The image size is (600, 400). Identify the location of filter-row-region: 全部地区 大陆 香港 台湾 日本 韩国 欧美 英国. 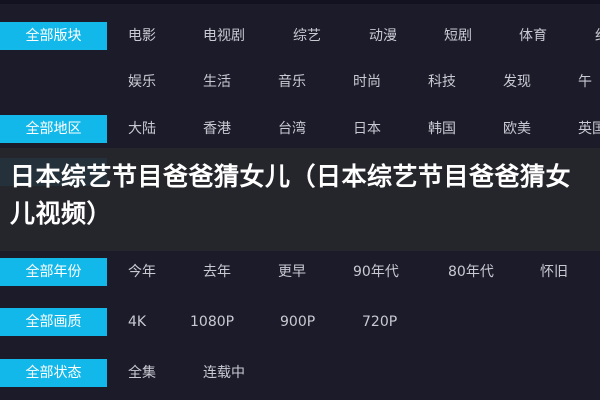
(300, 129).